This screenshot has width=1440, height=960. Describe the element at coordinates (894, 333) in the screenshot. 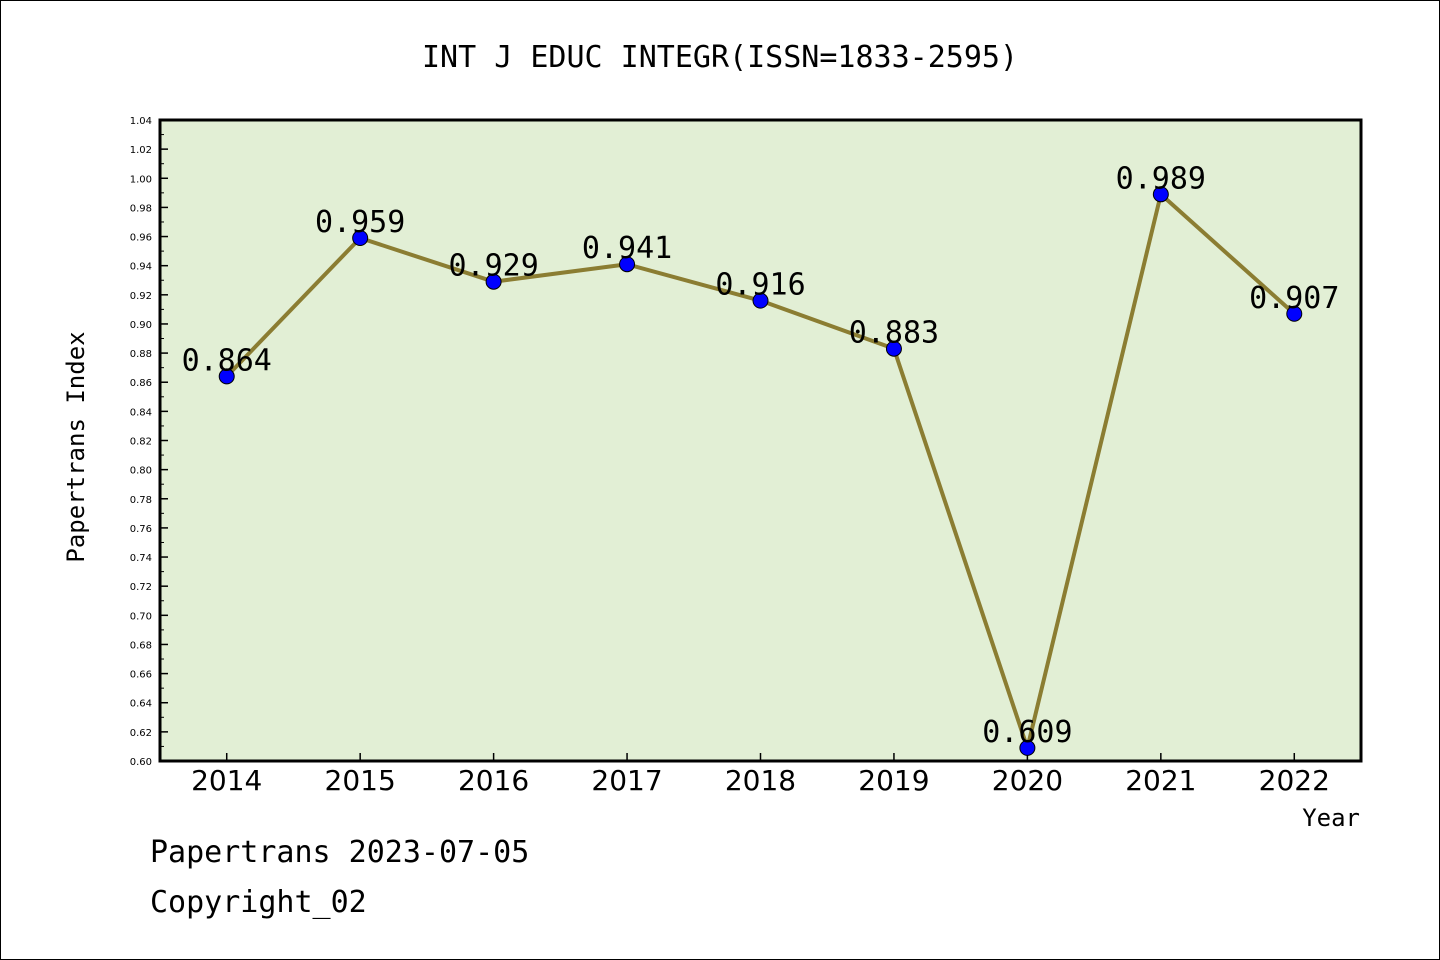

I see `data-label: 0.883` at that location.